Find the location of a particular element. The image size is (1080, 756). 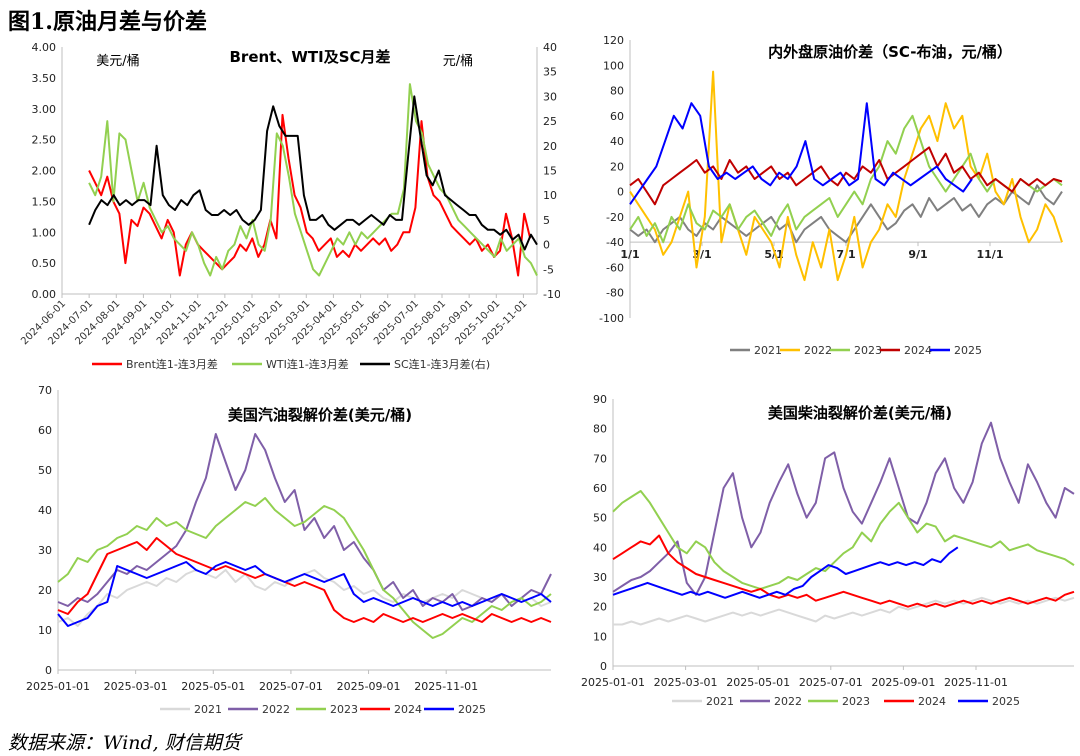

series-line-Brent连1-连3月差 is located at coordinates (310, 195).